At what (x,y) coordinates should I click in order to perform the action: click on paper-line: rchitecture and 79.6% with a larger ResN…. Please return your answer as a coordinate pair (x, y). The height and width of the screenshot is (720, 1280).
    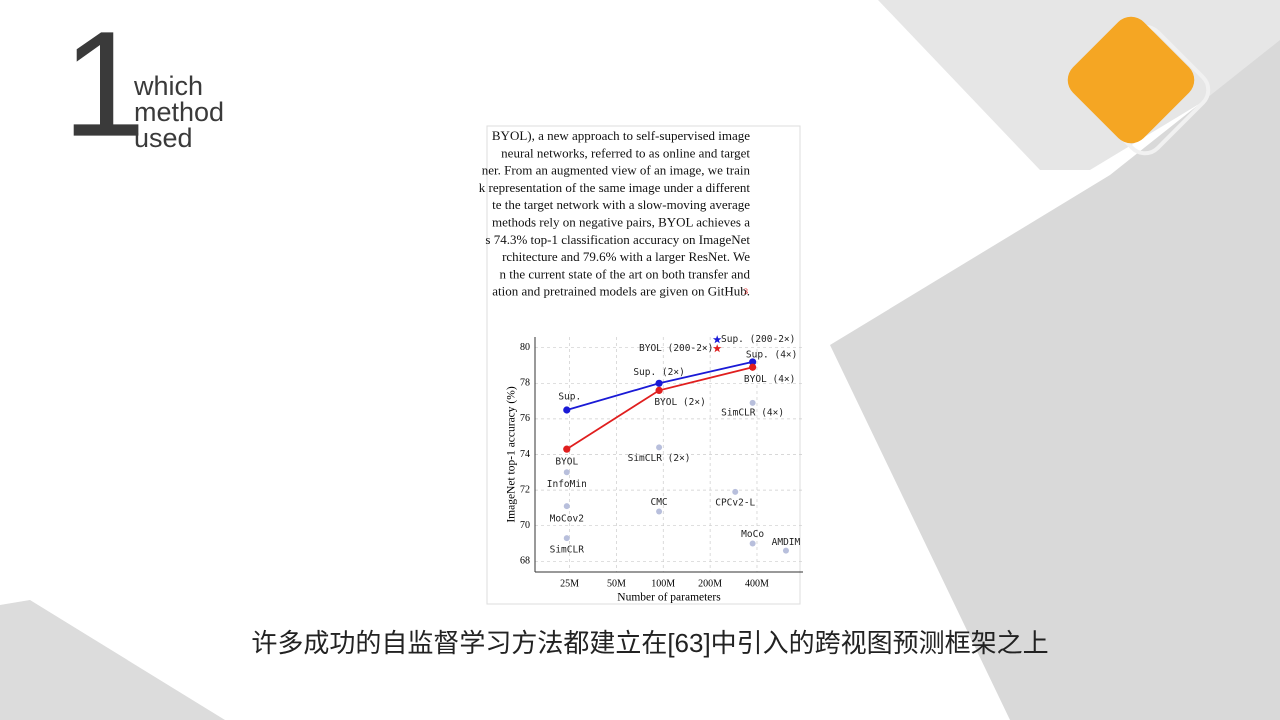
    Looking at the image, I should click on (626, 256).